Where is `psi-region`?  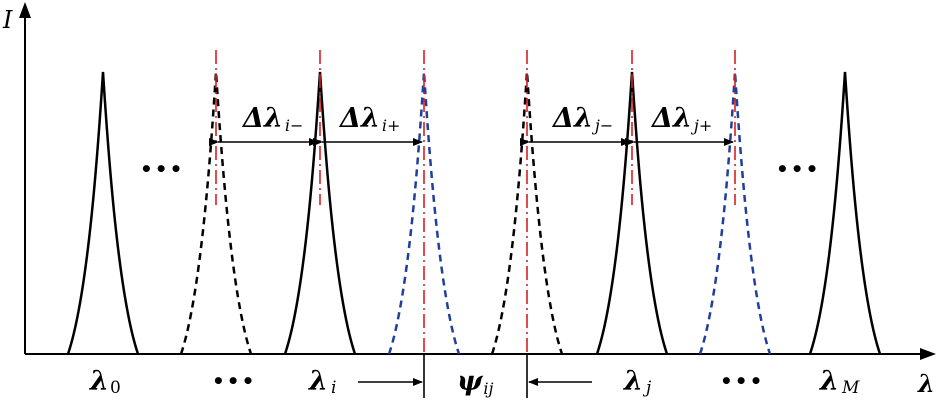 psi-region is located at coordinates (475, 376).